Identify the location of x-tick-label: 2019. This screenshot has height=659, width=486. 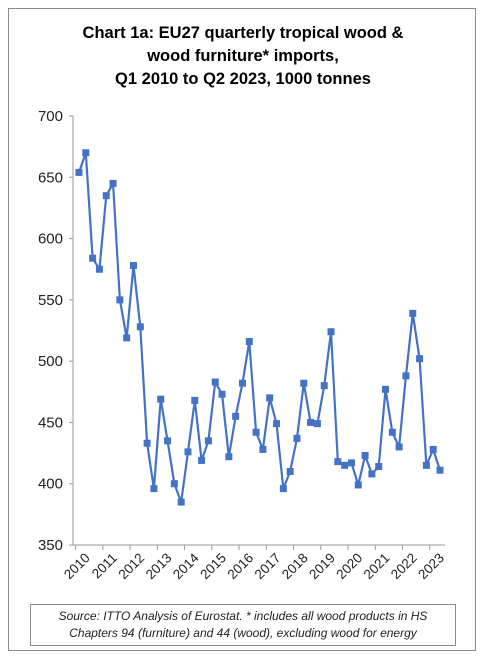
(322, 566).